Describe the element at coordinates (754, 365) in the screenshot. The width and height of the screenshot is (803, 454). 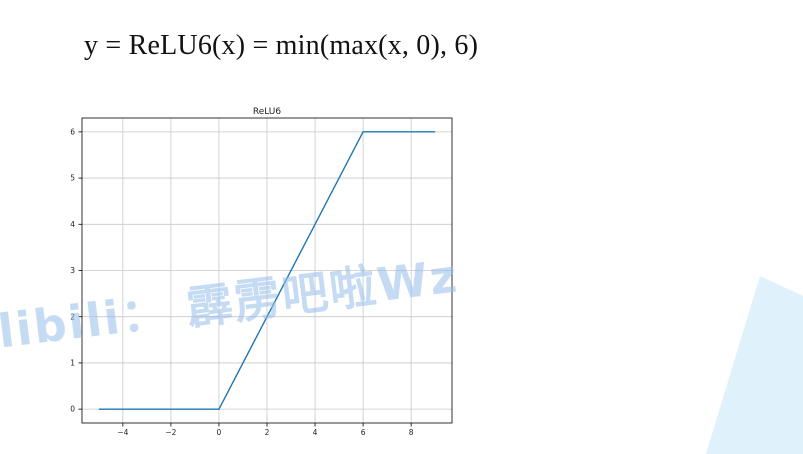
I see `accent-triangle` at that location.